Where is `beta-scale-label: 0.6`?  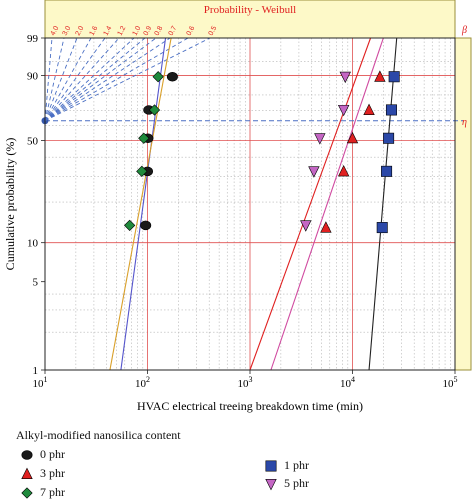
beta-scale-label: 0.6 is located at coordinates (191, 31).